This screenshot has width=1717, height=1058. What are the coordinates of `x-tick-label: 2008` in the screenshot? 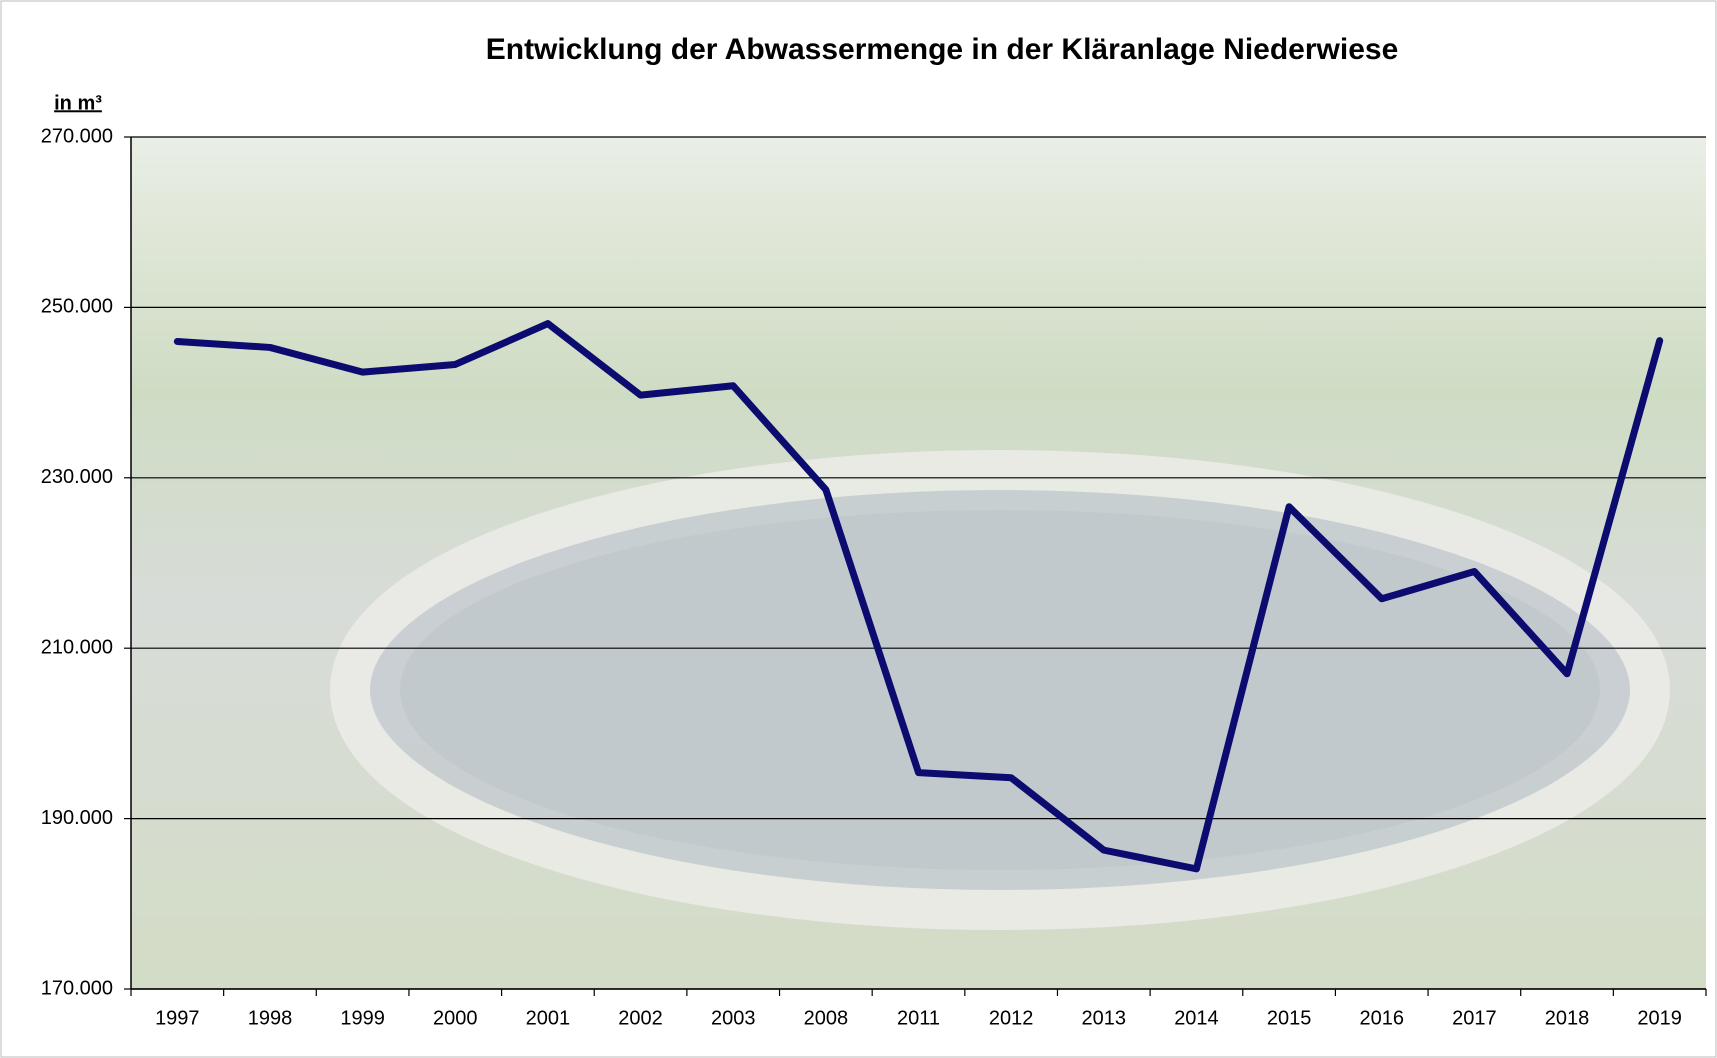 It's located at (826, 1018).